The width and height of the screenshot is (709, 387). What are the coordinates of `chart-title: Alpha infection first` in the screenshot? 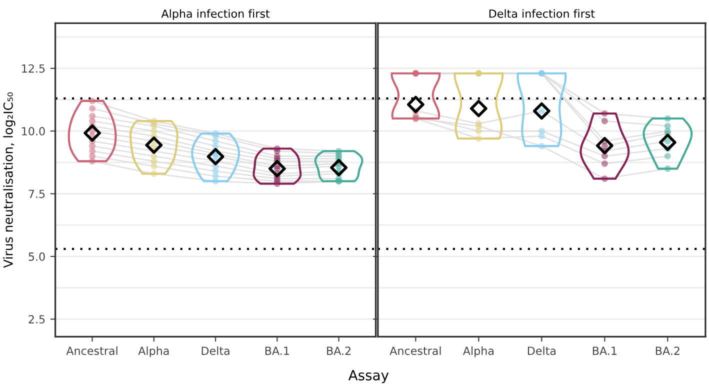 It's located at (215, 14).